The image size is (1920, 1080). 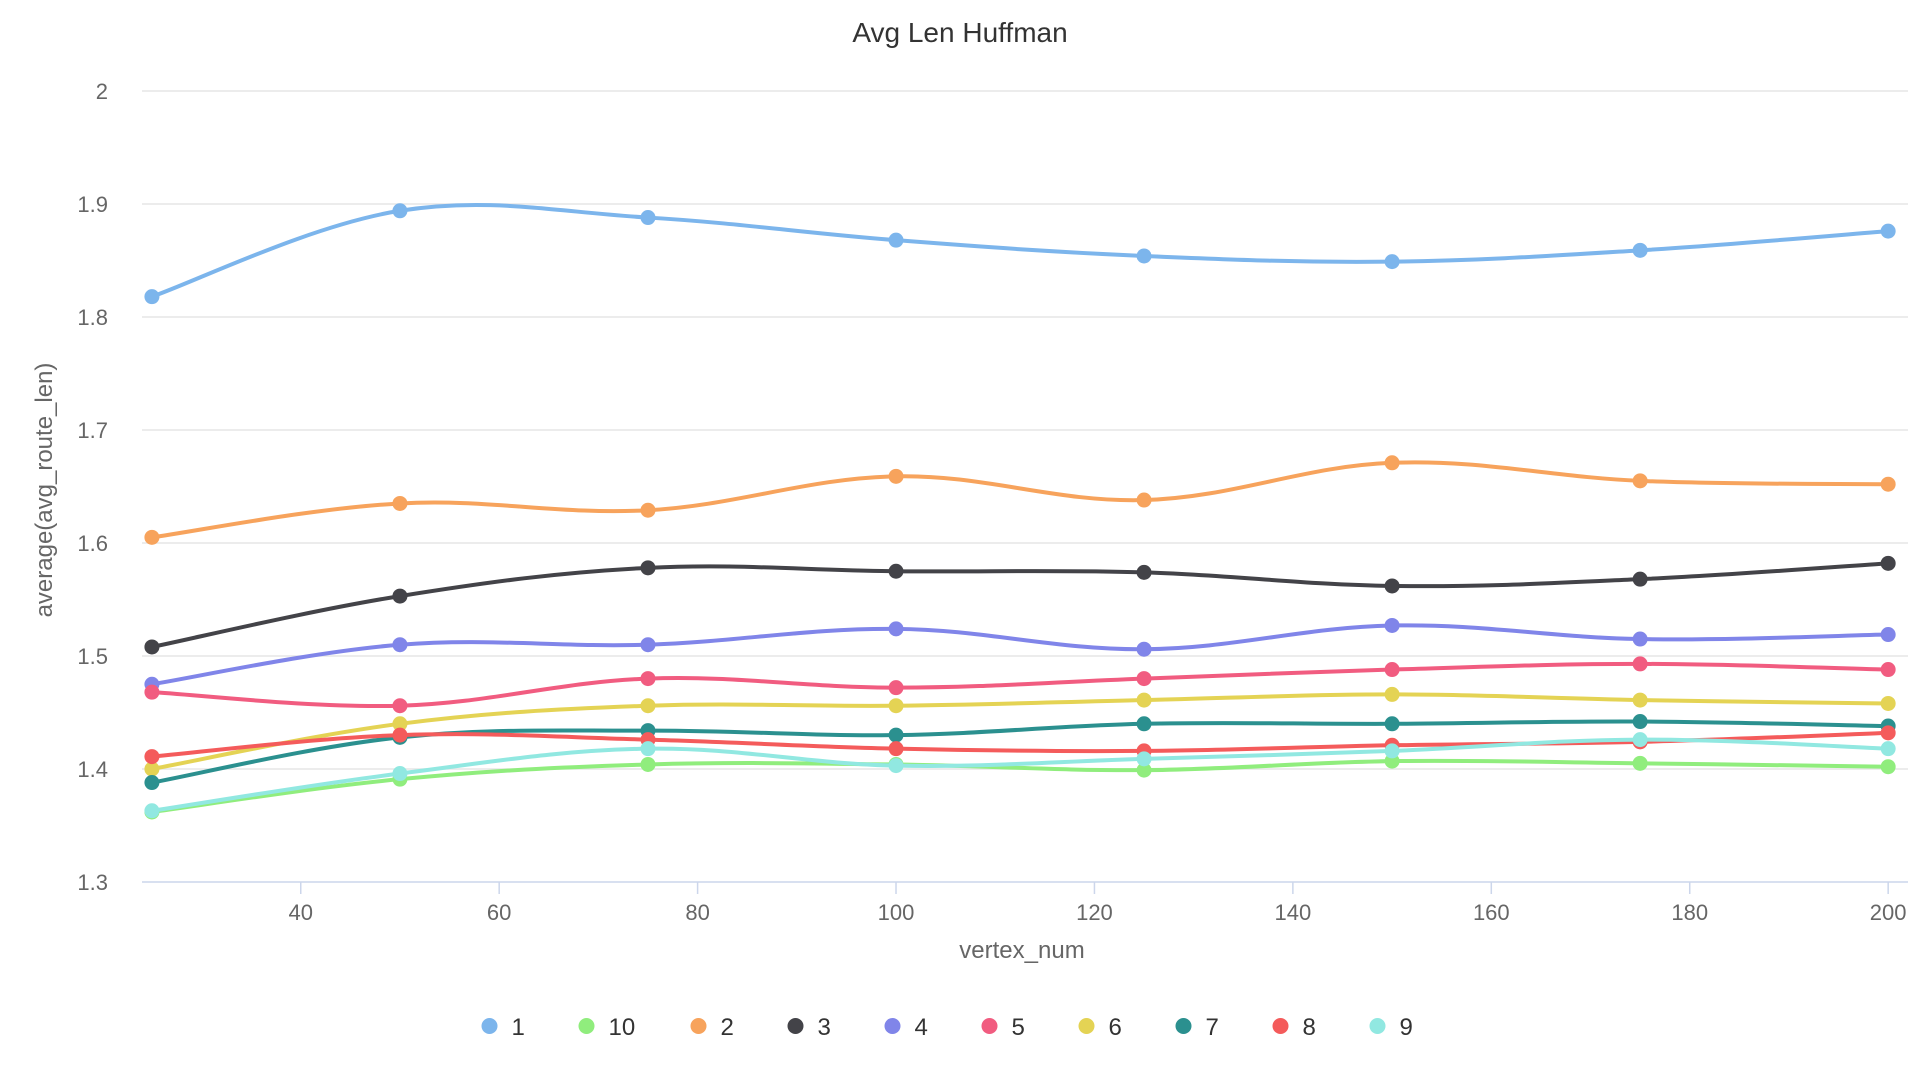 What do you see at coordinates (712, 1027) in the screenshot?
I see `legend-item-2: 2` at bounding box center [712, 1027].